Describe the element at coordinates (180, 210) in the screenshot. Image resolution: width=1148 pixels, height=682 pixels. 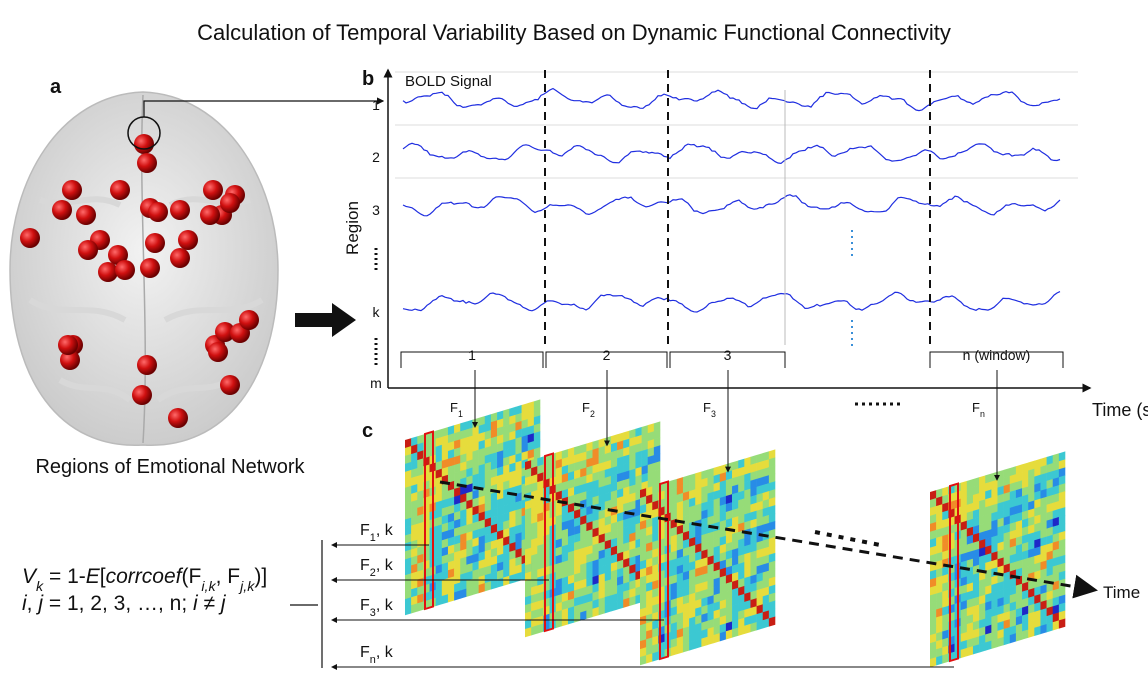
I see `region-node` at that location.